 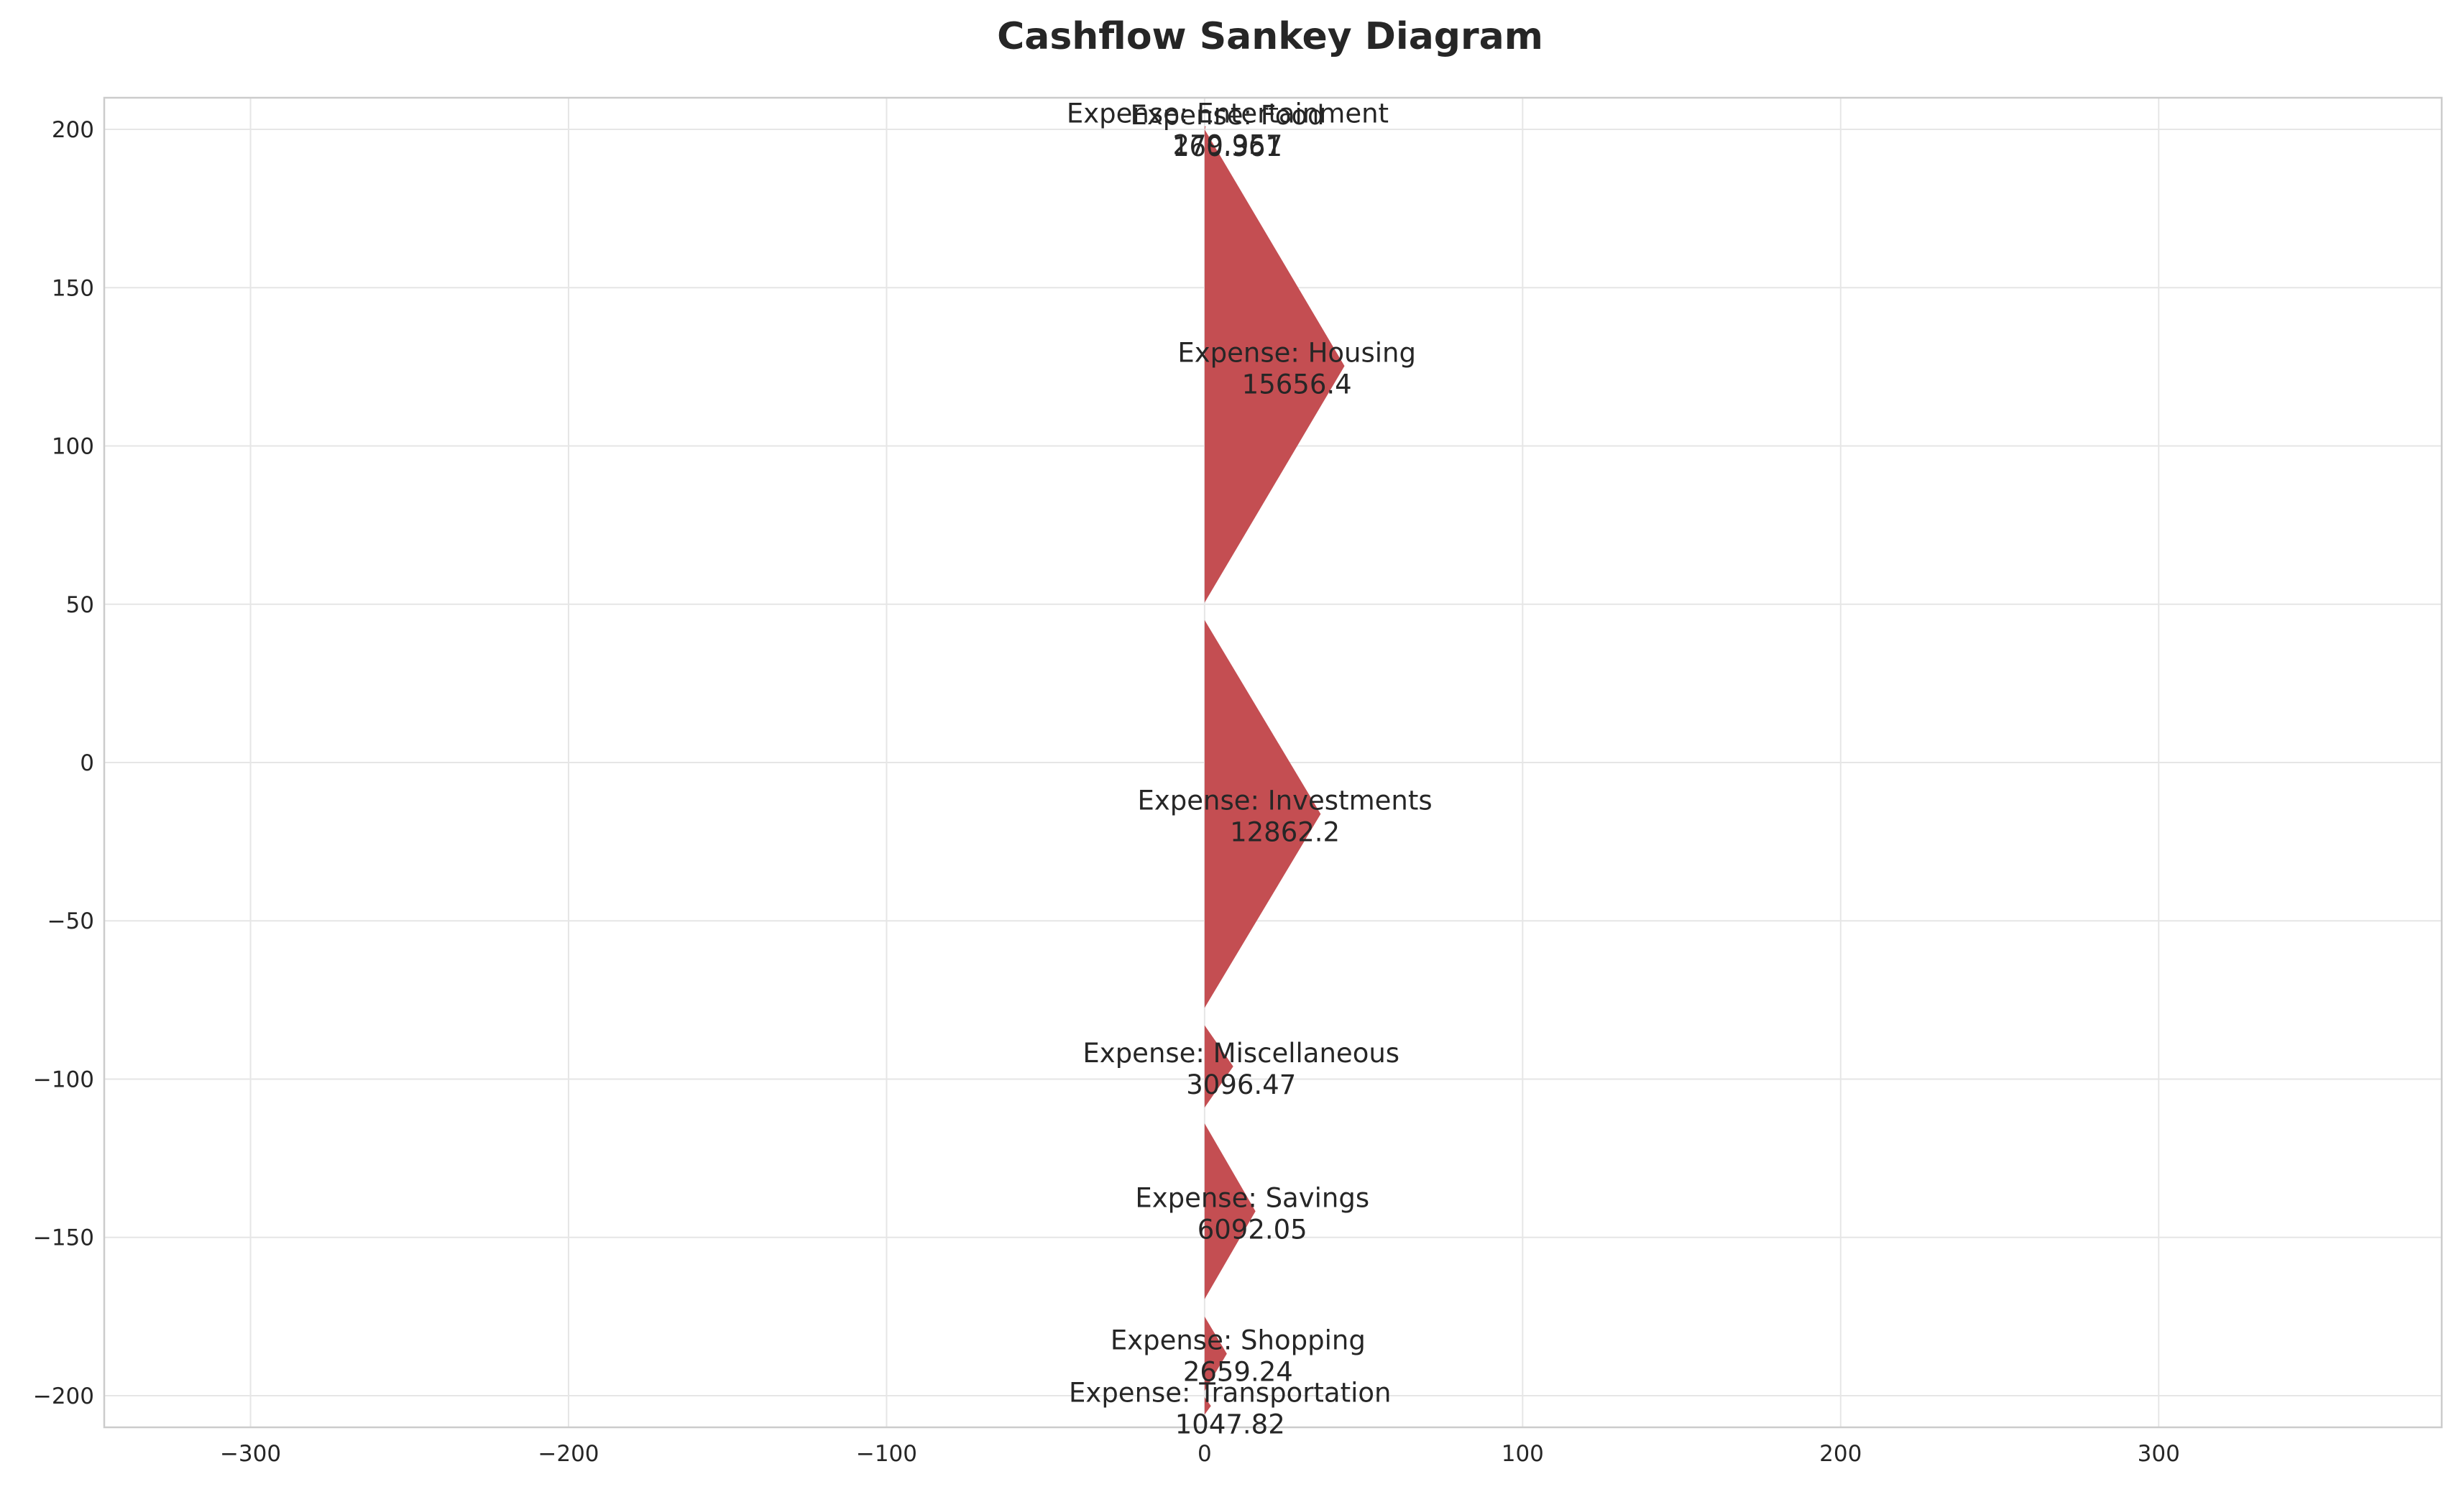 I want to click on x-tick-label: −200, so click(x=568, y=1454).